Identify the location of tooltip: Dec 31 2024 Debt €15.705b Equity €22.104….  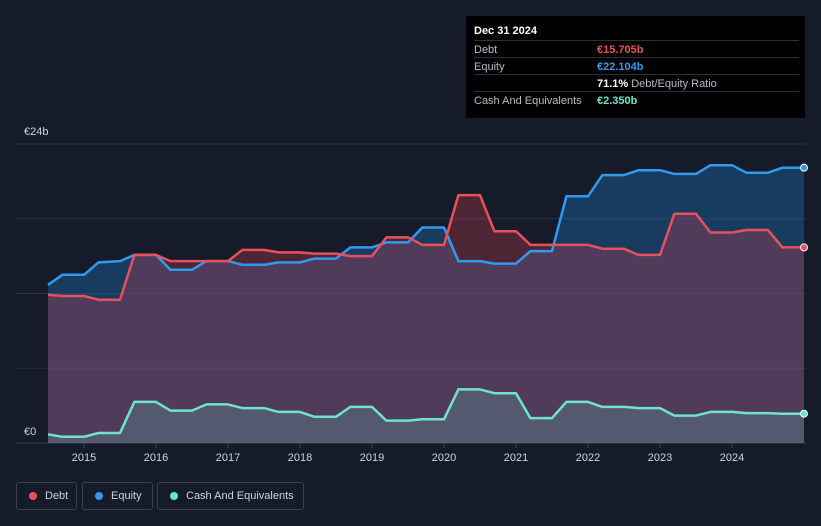
(635, 67).